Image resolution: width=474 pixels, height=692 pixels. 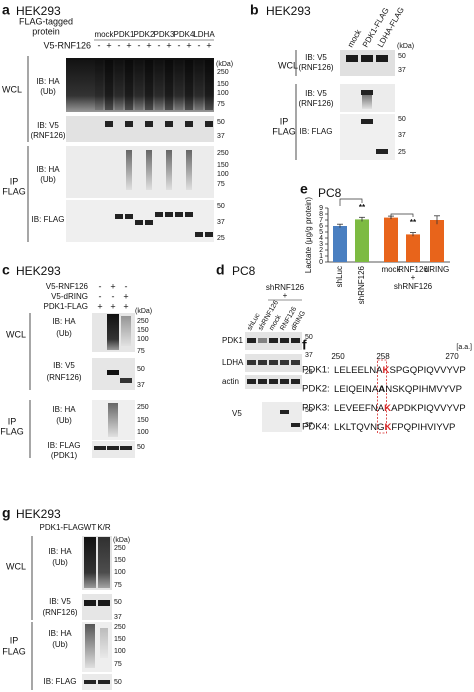 I want to click on label: d, so click(x=220, y=270).